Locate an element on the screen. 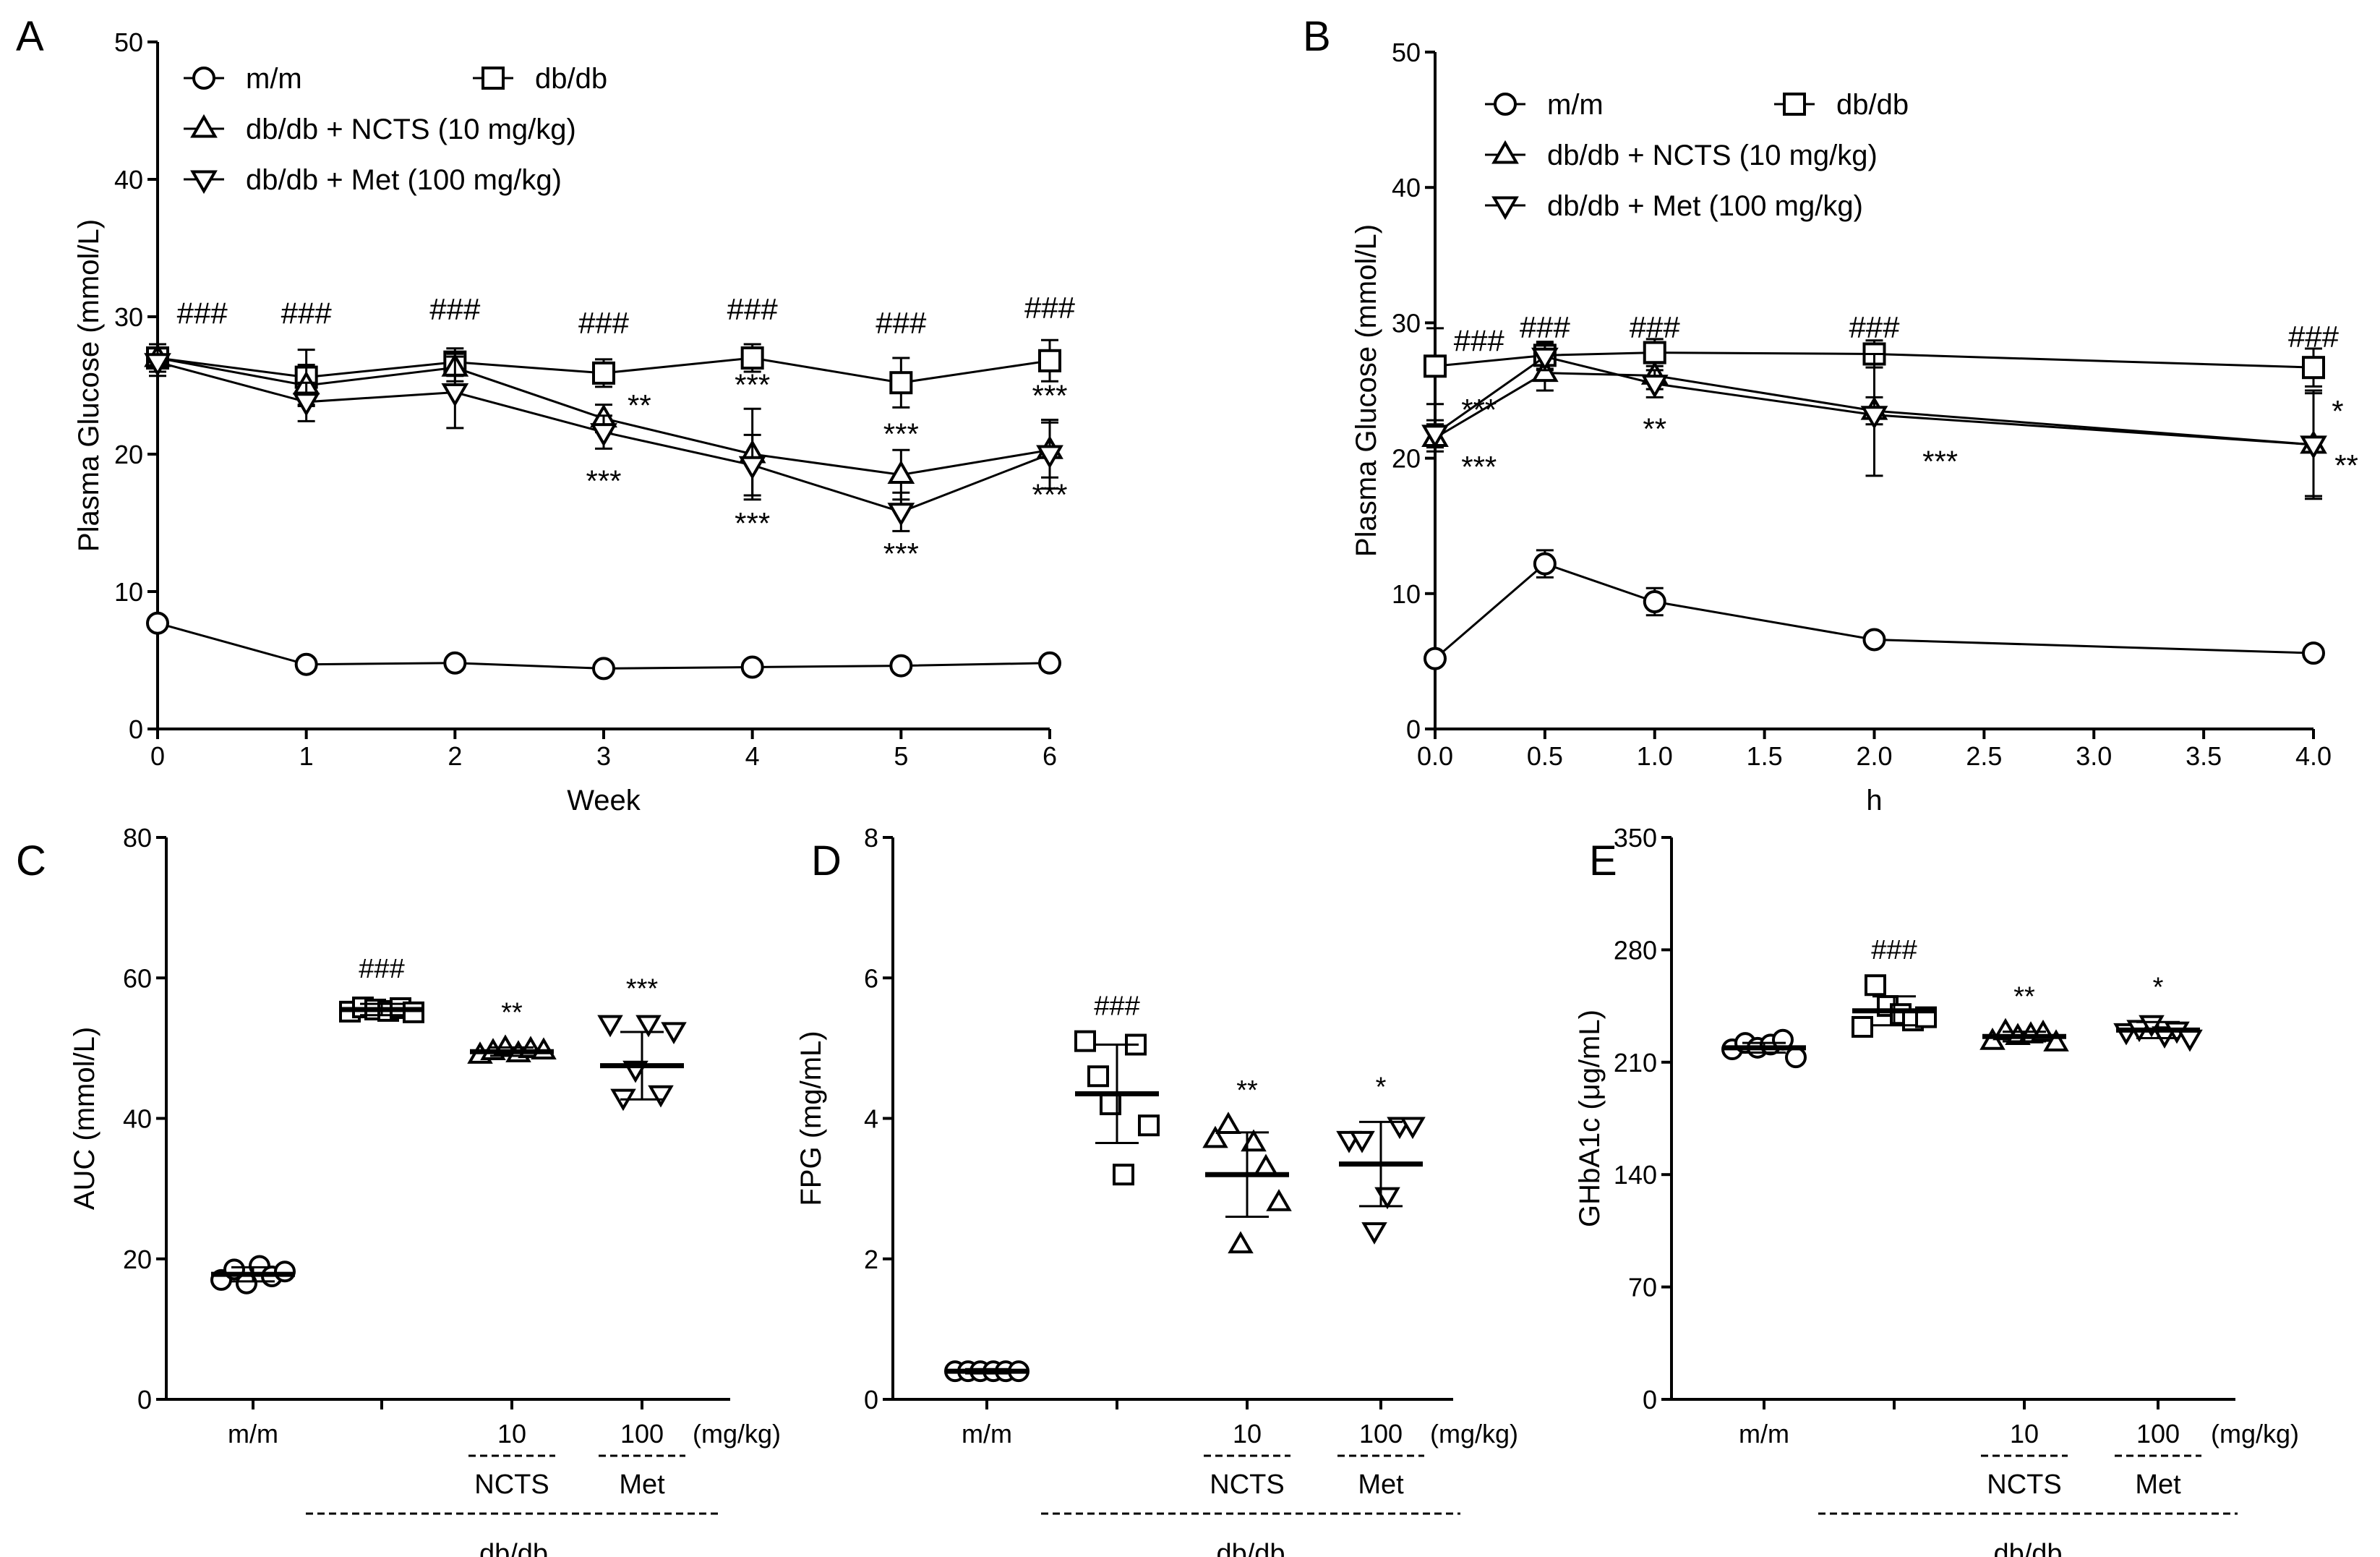 Image resolution: width=2380 pixels, height=1557 pixels. y-tick-label: 70 is located at coordinates (1642, 1287).